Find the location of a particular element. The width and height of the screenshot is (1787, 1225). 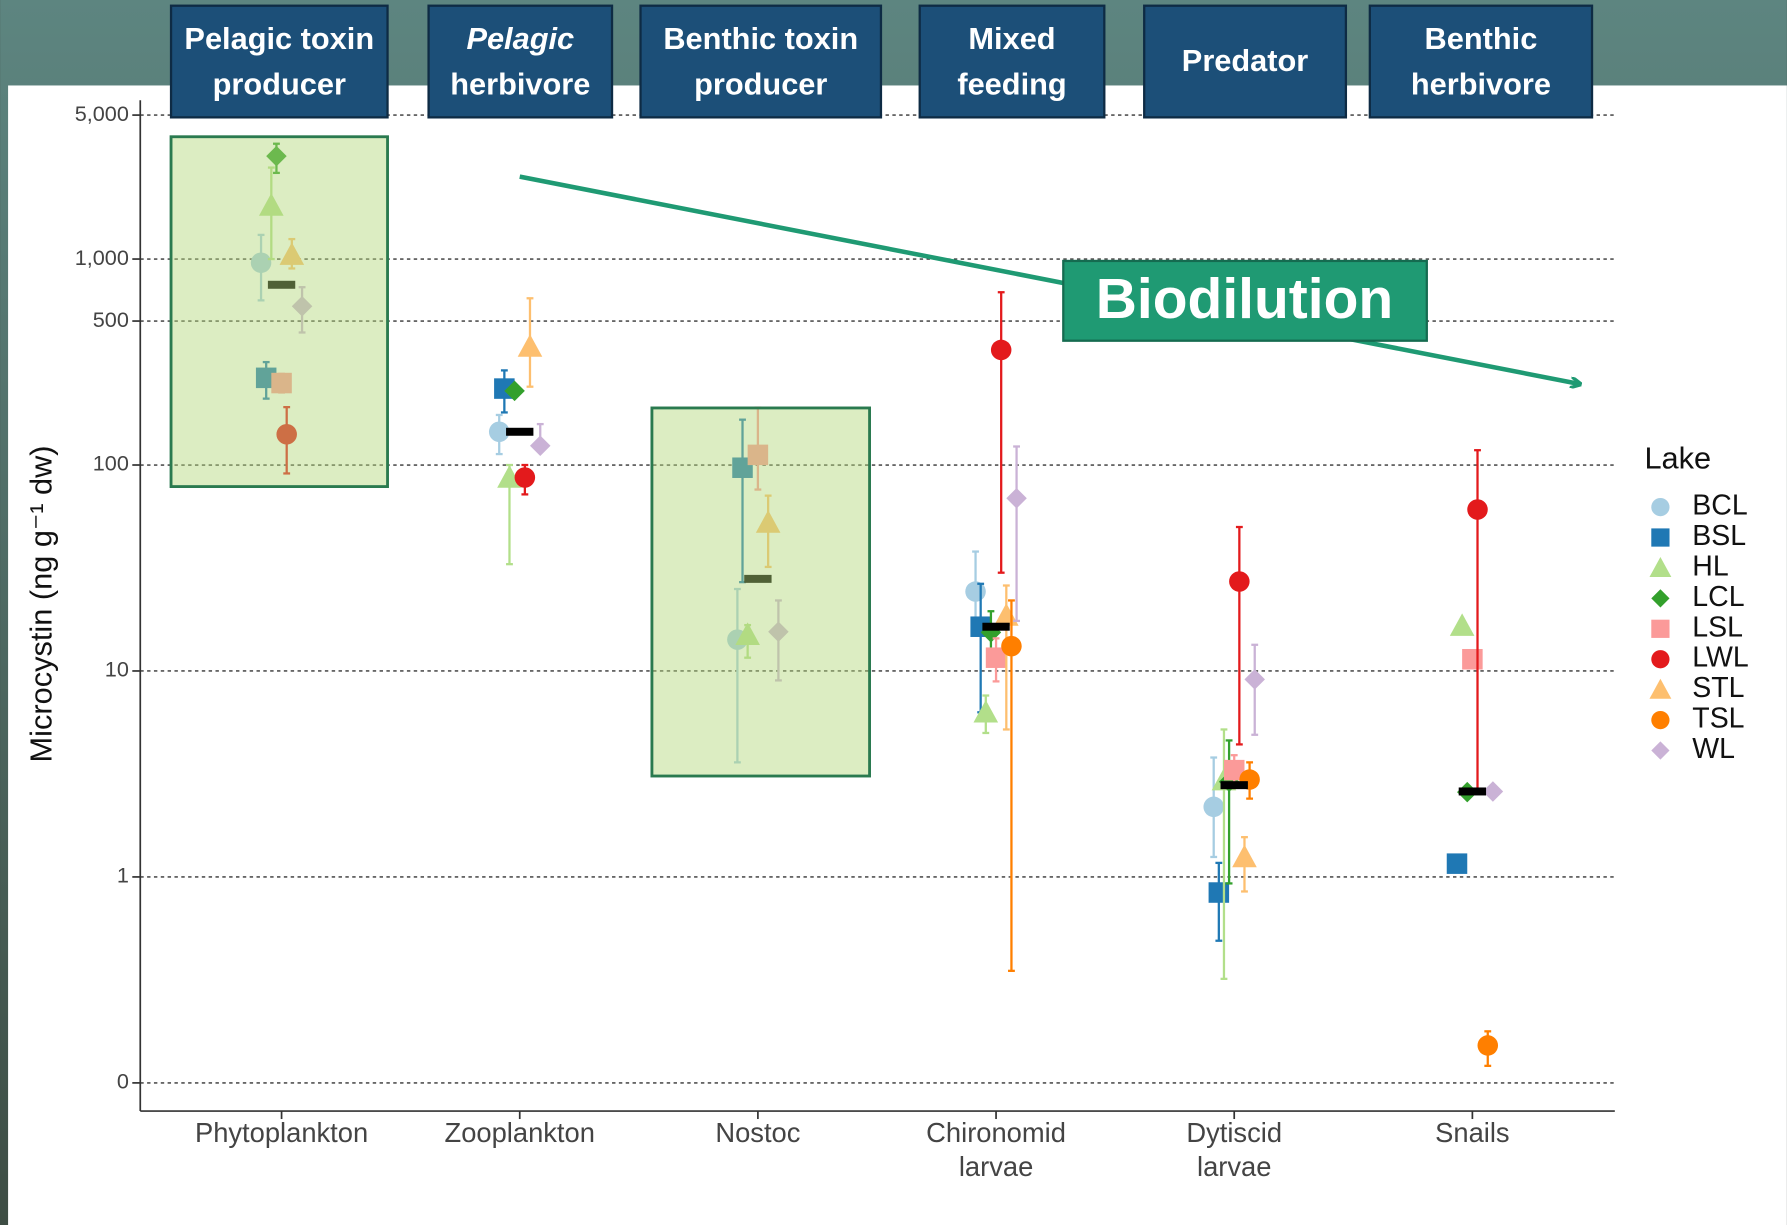

header-text: Predator is located at coordinates (1245, 60).